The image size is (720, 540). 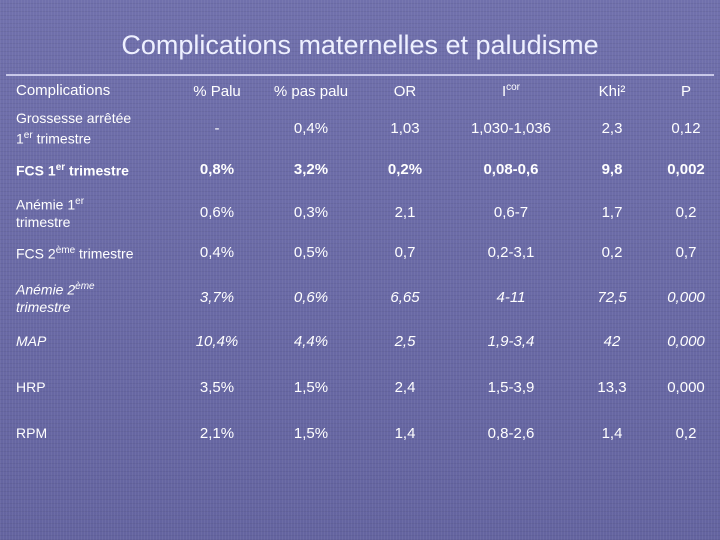 I want to click on cell-icor: 1,030-1,036, so click(x=511, y=128).